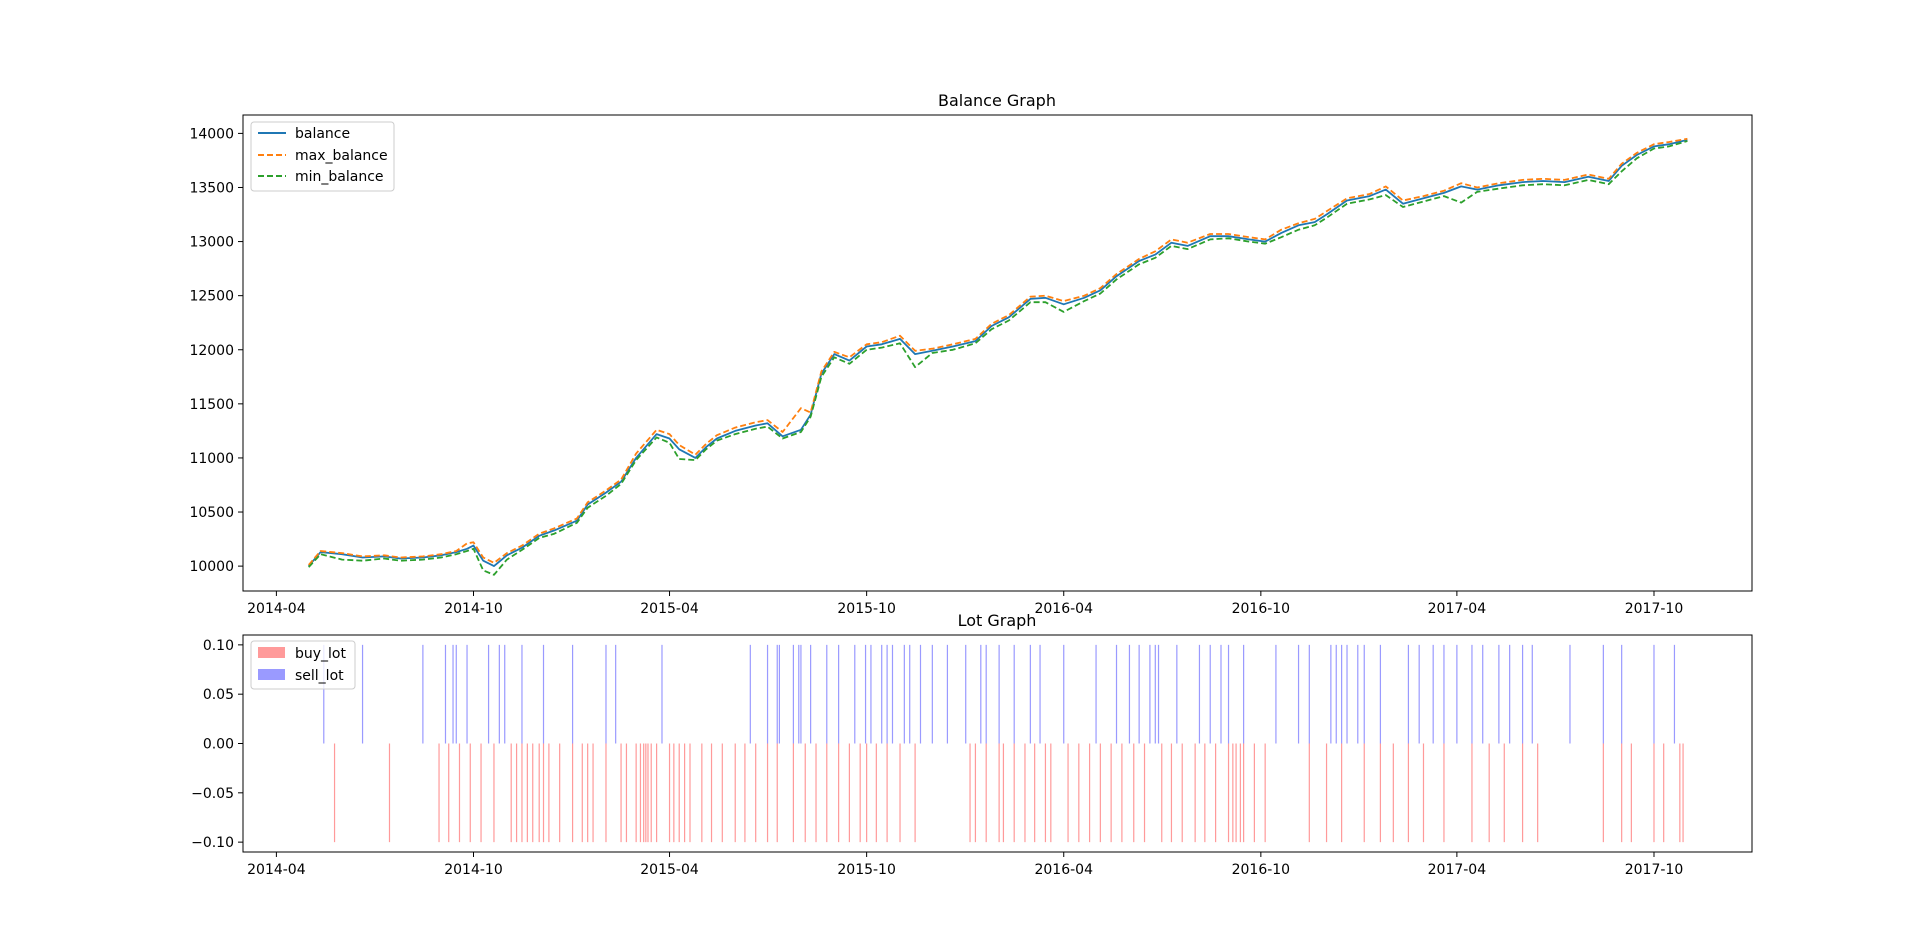 The width and height of the screenshot is (1920, 944). I want to click on lot-x-tick-label: 2015-04, so click(669, 870).